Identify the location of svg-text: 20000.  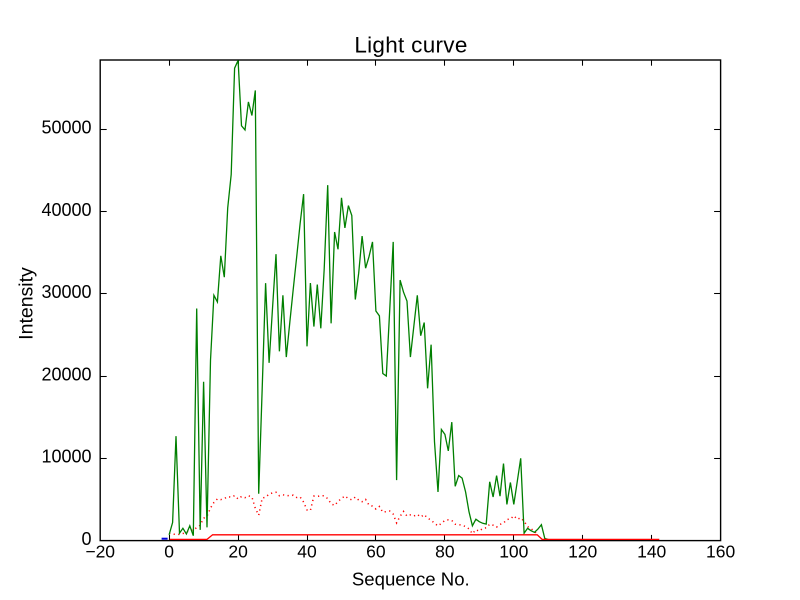
(66, 374).